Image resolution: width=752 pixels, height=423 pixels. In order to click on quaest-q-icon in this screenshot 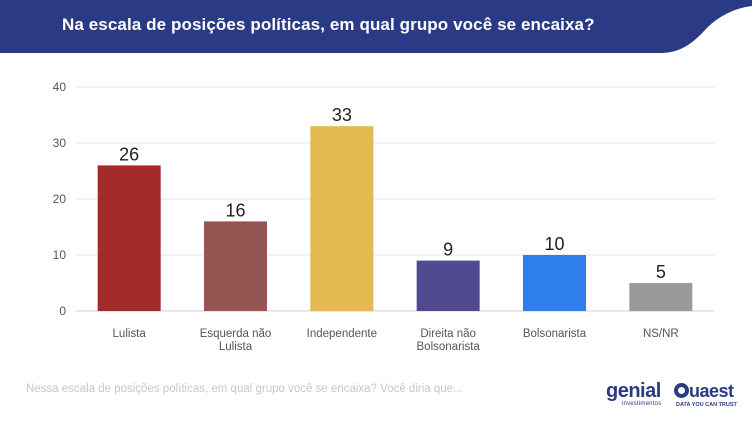, I will do `click(681, 390)`.